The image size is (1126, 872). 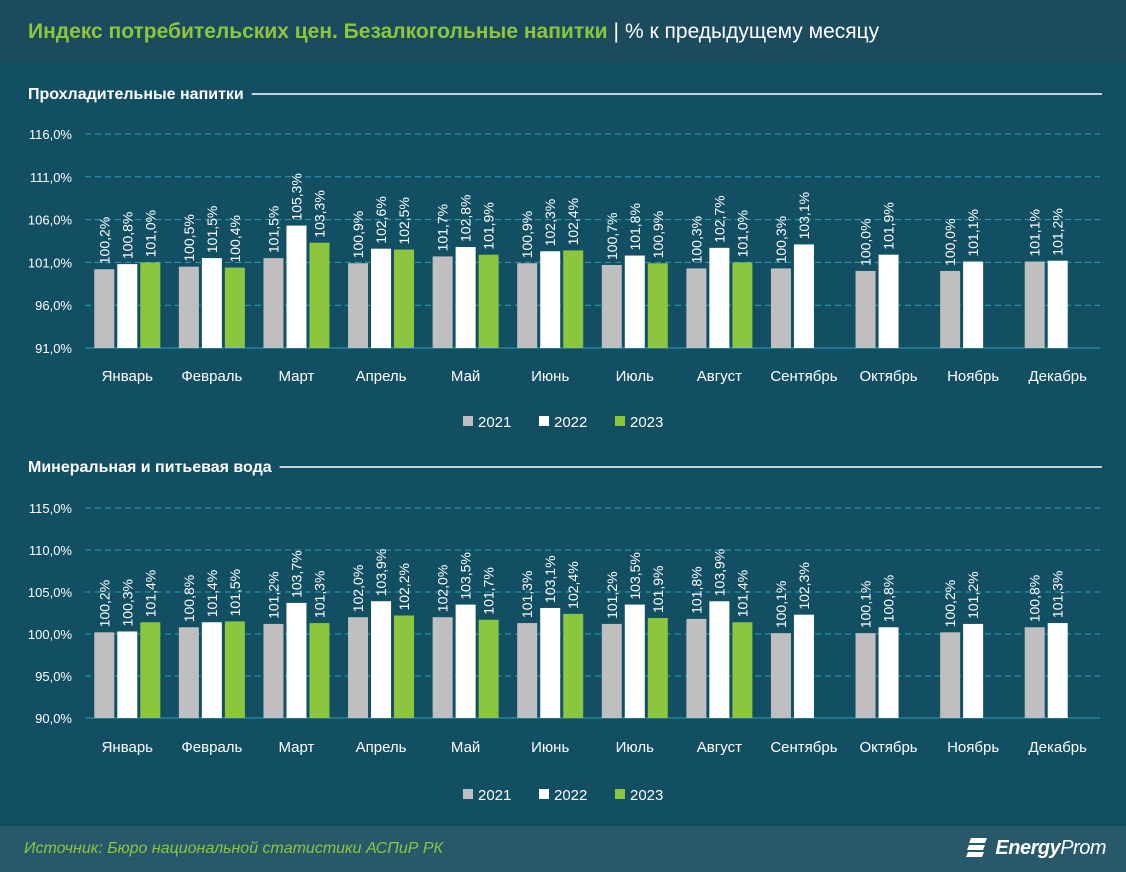 What do you see at coordinates (53, 305) in the screenshot?
I see `y-tick-label: 96,0%` at bounding box center [53, 305].